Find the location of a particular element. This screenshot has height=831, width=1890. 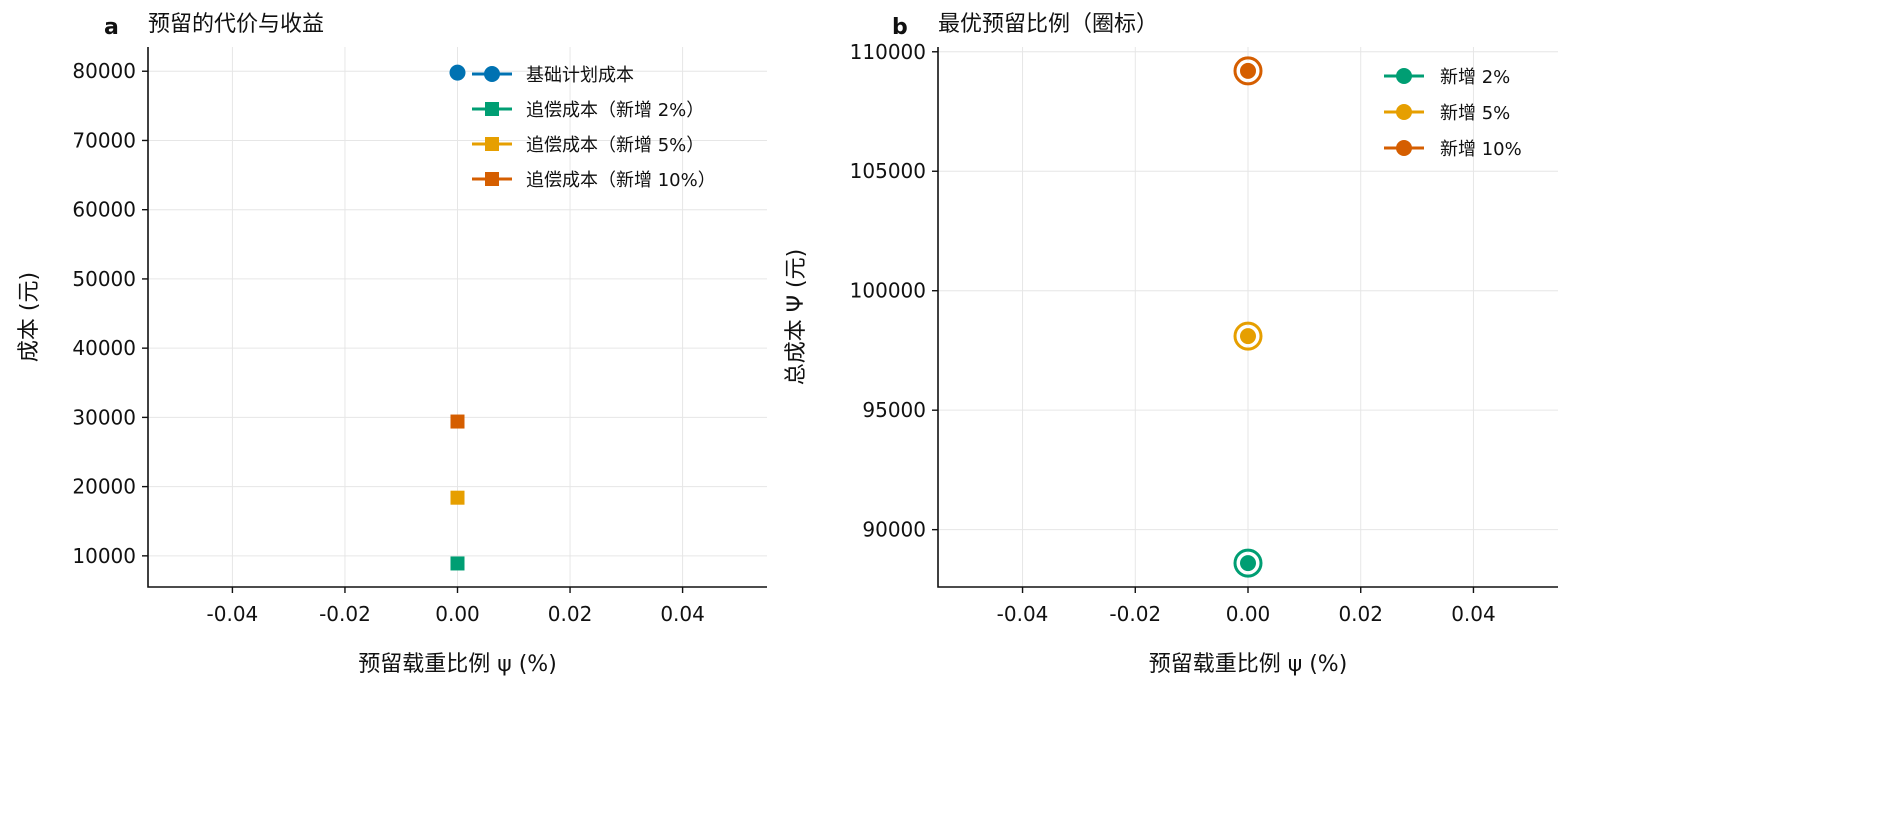

legend-label: 新增 5% is located at coordinates (1475, 113).